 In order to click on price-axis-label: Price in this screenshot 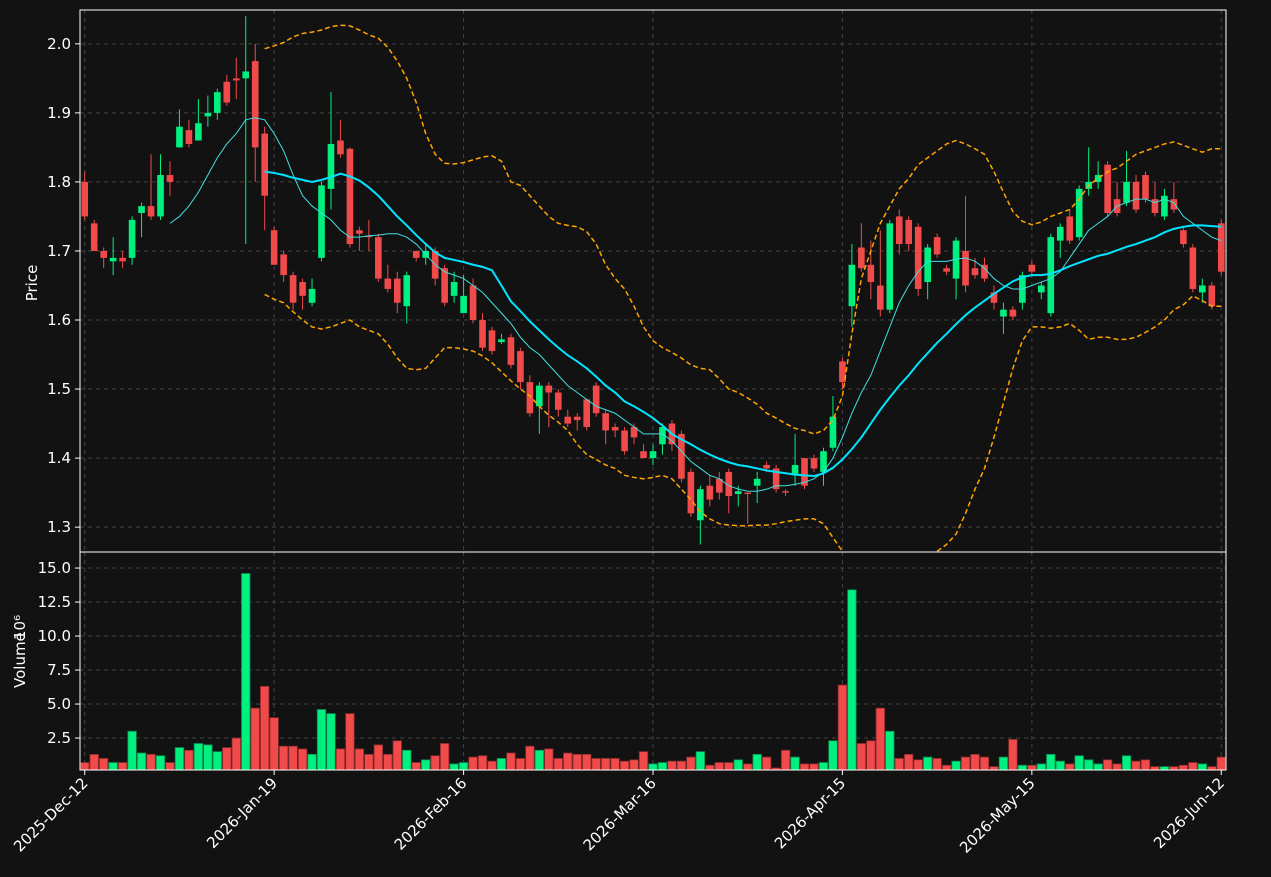, I will do `click(32, 283)`.